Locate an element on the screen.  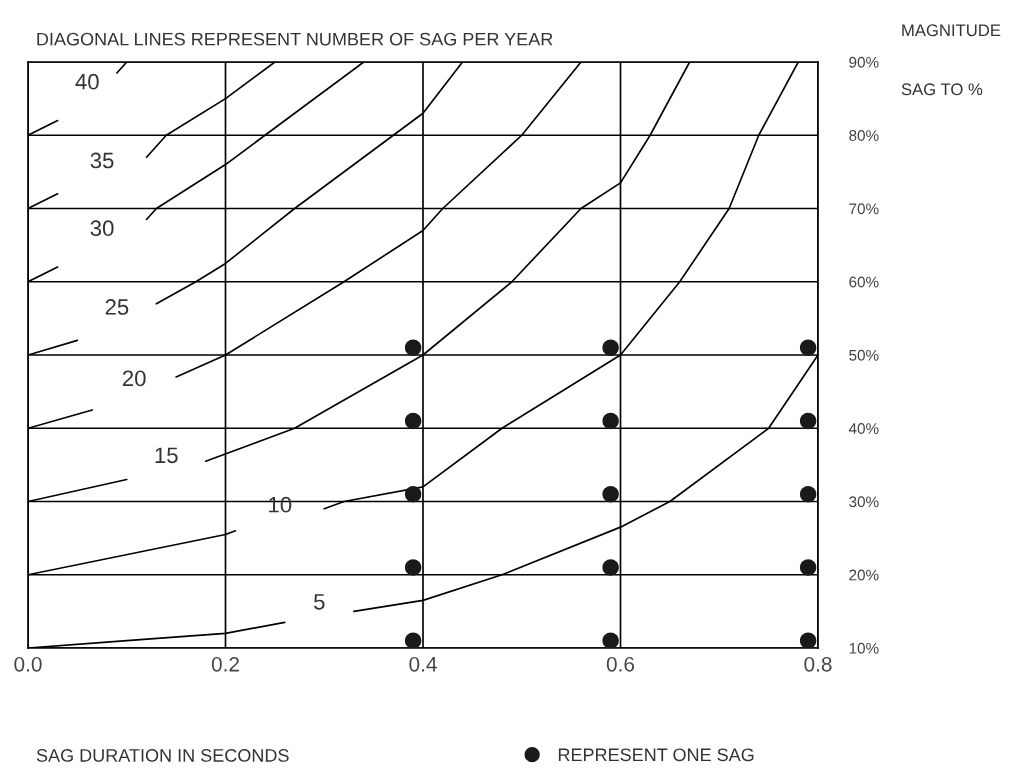
x-tick-label: 0.0 is located at coordinates (28, 664).